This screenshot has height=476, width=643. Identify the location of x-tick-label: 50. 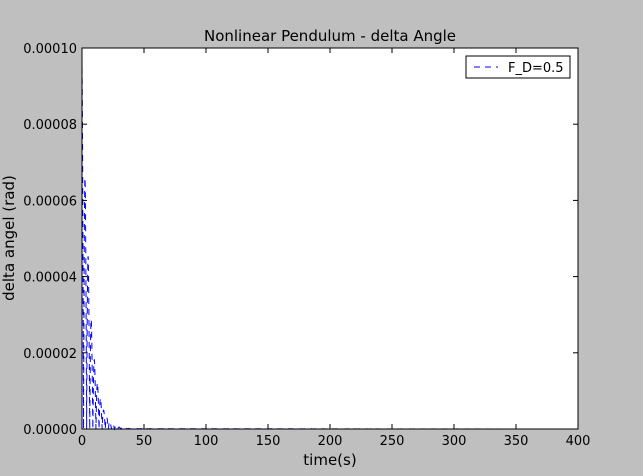
(144, 441).